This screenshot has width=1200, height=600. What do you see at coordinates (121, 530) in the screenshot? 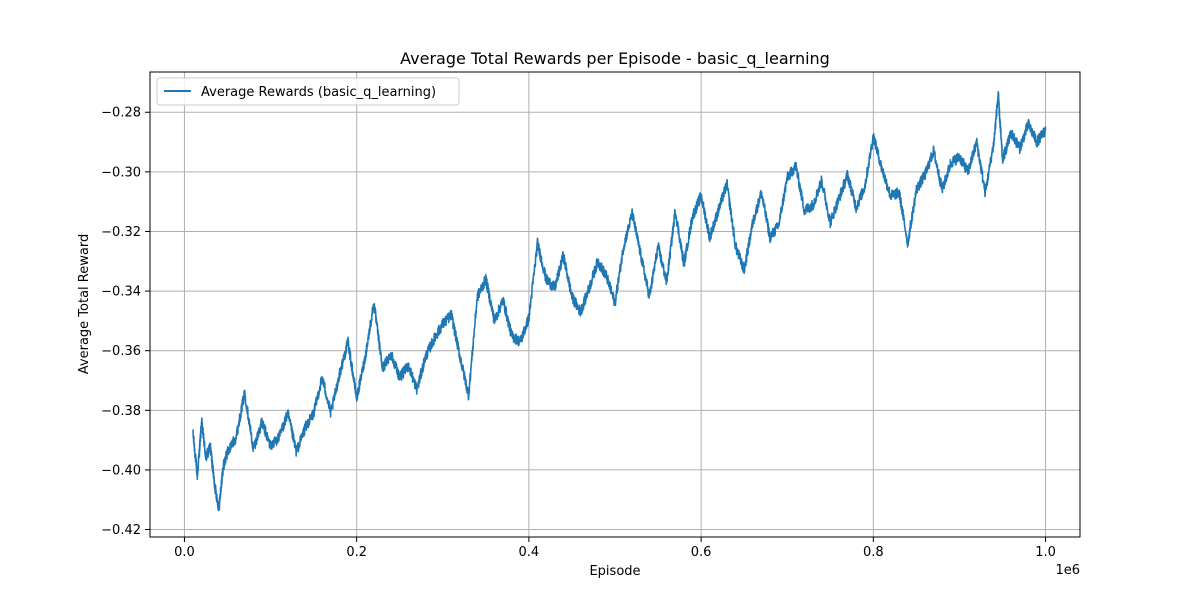
I see `y-tick-label: −0.42` at bounding box center [121, 530].